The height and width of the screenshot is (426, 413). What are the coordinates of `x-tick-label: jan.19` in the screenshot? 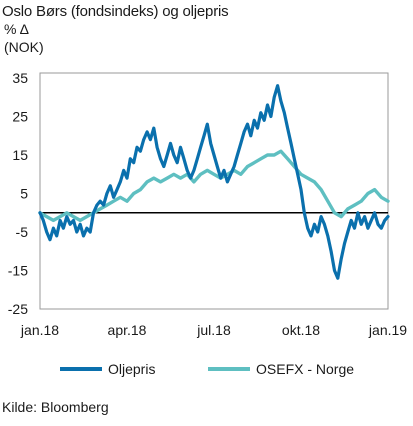 It's located at (387, 330).